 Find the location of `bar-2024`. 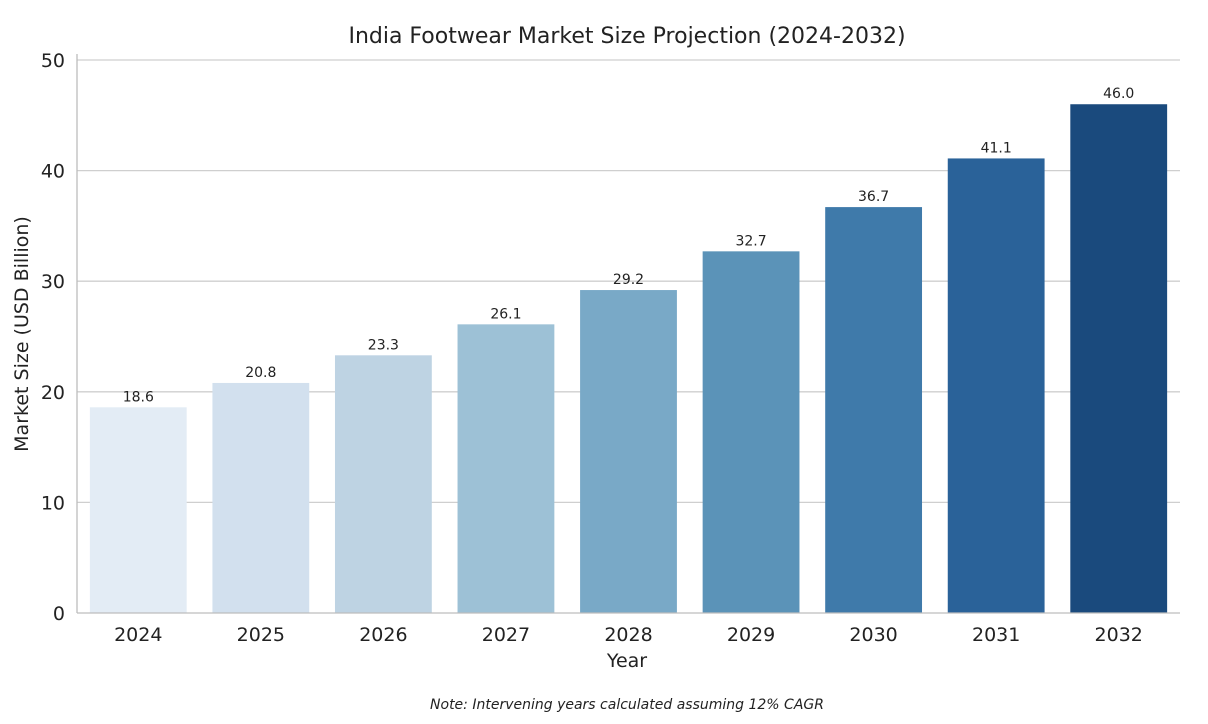

bar-2024 is located at coordinates (138, 510).